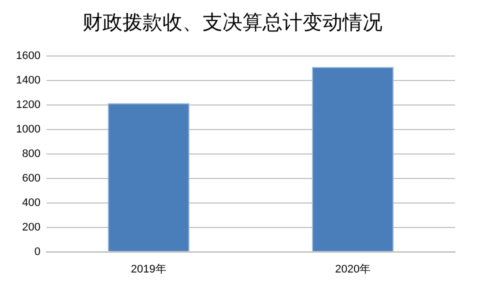  I want to click on y-tick-label: 600, so click(31, 178).